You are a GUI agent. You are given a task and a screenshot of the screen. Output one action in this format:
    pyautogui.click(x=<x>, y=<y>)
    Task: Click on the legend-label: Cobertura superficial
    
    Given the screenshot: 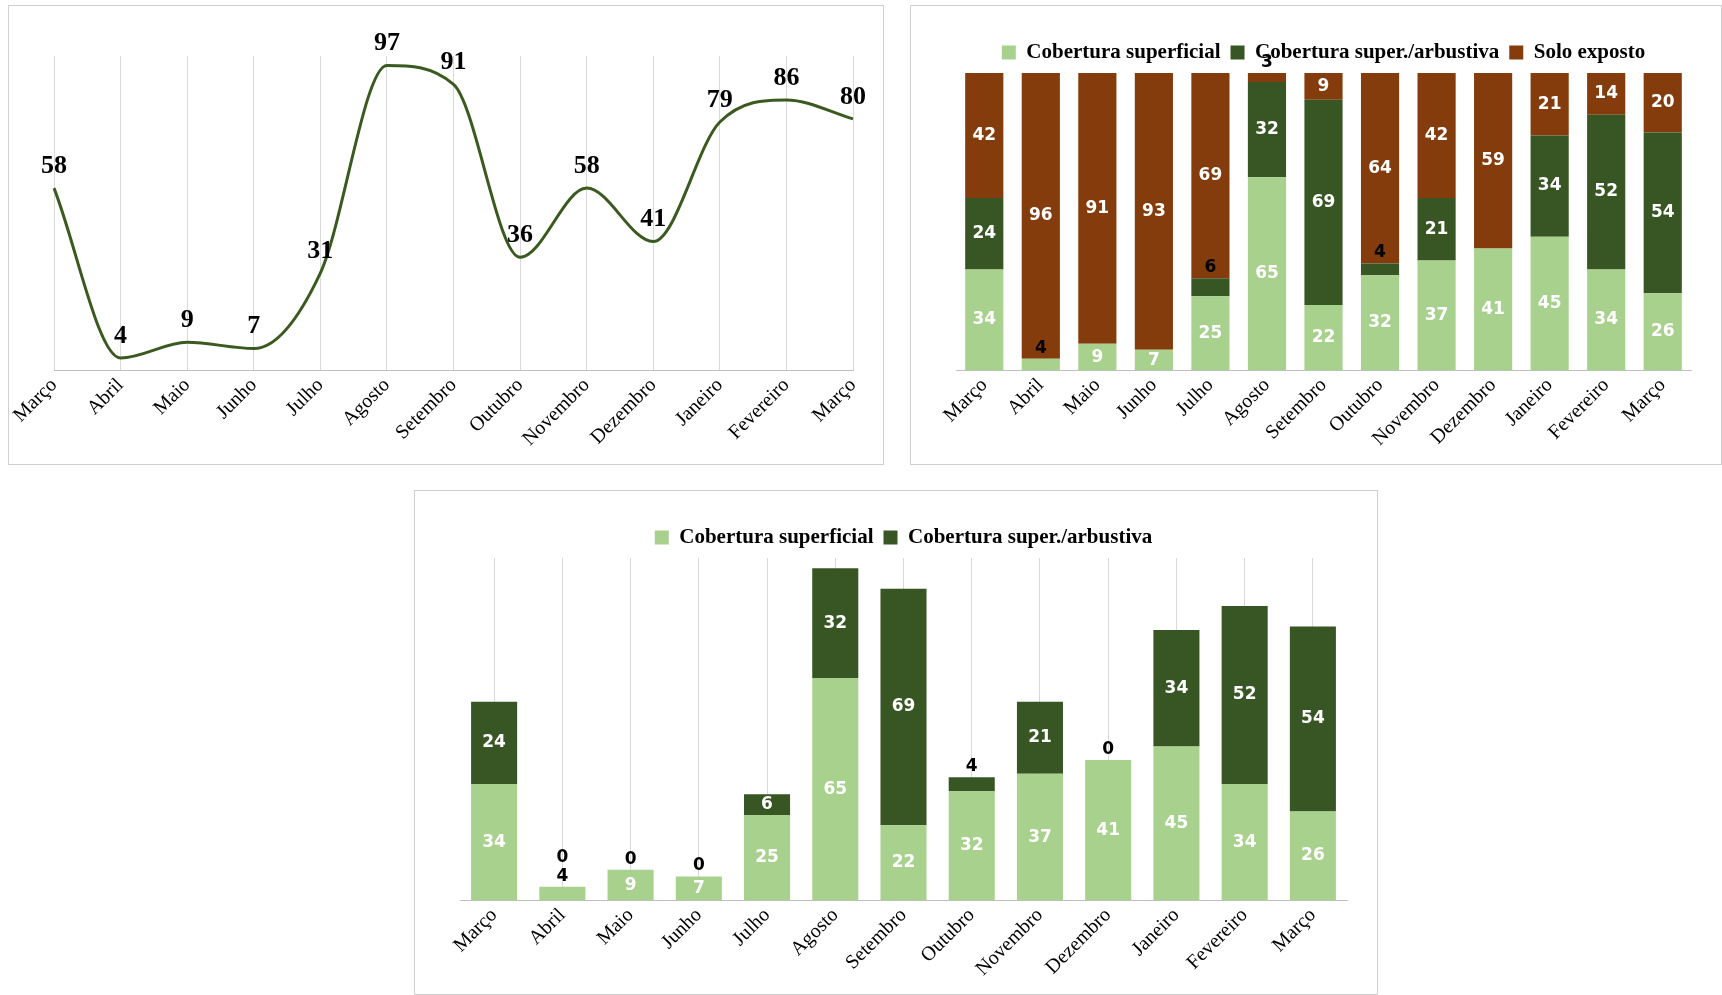 What is the action you would take?
    pyautogui.click(x=776, y=535)
    